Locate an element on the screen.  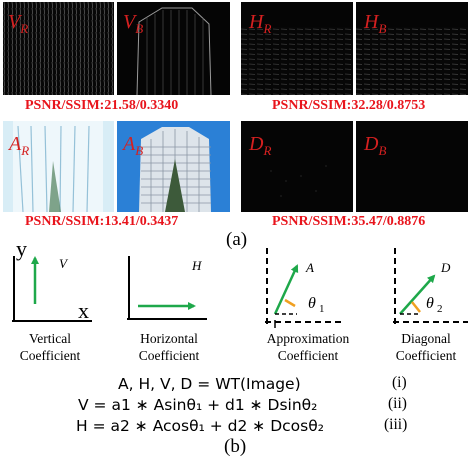
horizontal-coeff-result-image: HR is located at coordinates (297, 48).